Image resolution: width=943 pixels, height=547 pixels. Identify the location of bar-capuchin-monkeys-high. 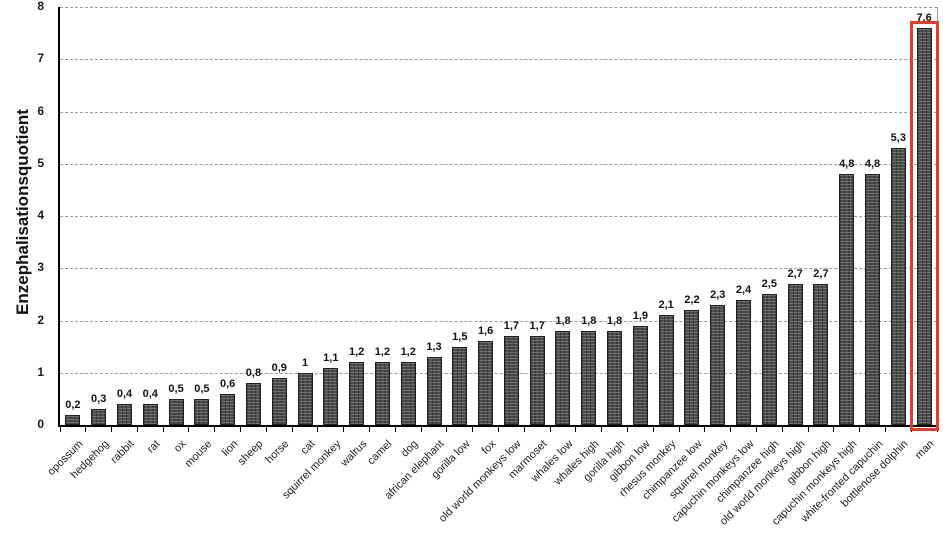
(847, 299).